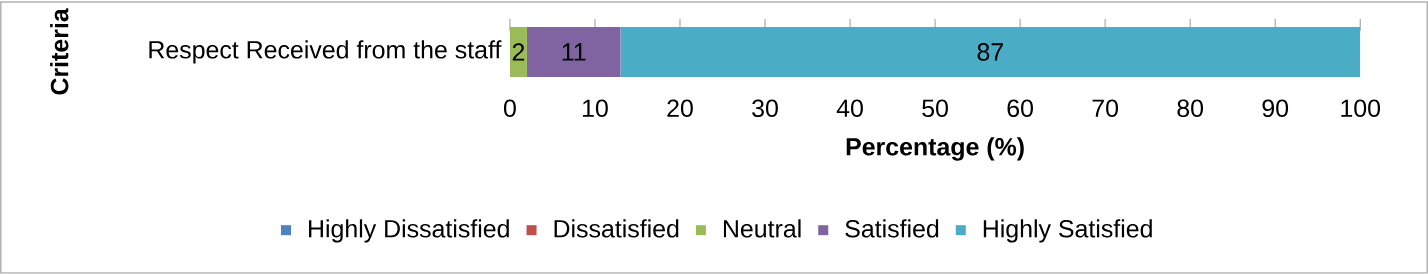 This screenshot has height=274, width=1428. I want to click on legend-label: Satisfied, so click(892, 228).